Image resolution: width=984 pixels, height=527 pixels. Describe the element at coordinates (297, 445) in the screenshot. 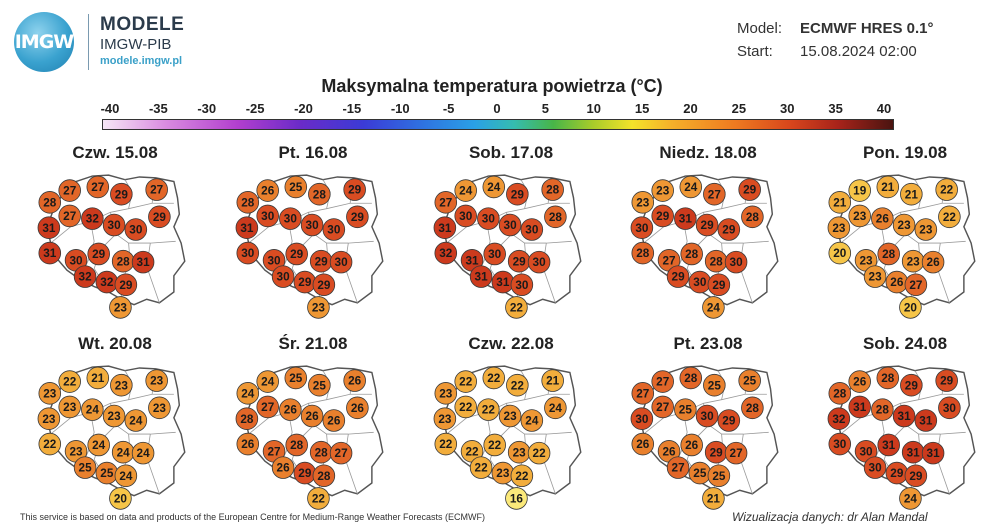

I see `temperature-value: 28` at that location.